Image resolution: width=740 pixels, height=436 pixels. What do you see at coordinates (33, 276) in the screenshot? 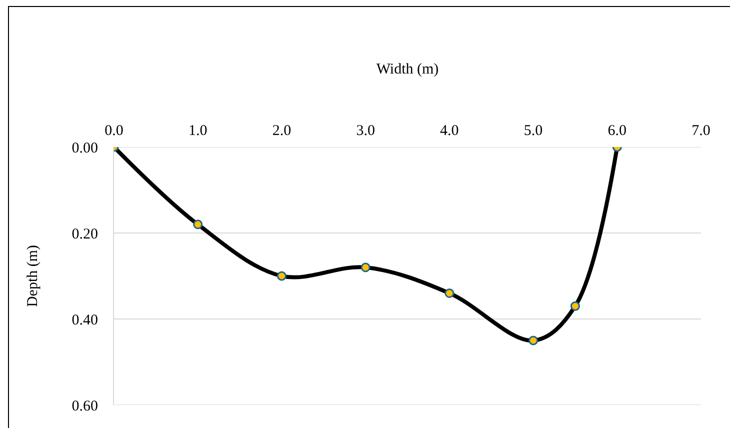
I see `y-axis-title: Depth (m)` at bounding box center [33, 276].